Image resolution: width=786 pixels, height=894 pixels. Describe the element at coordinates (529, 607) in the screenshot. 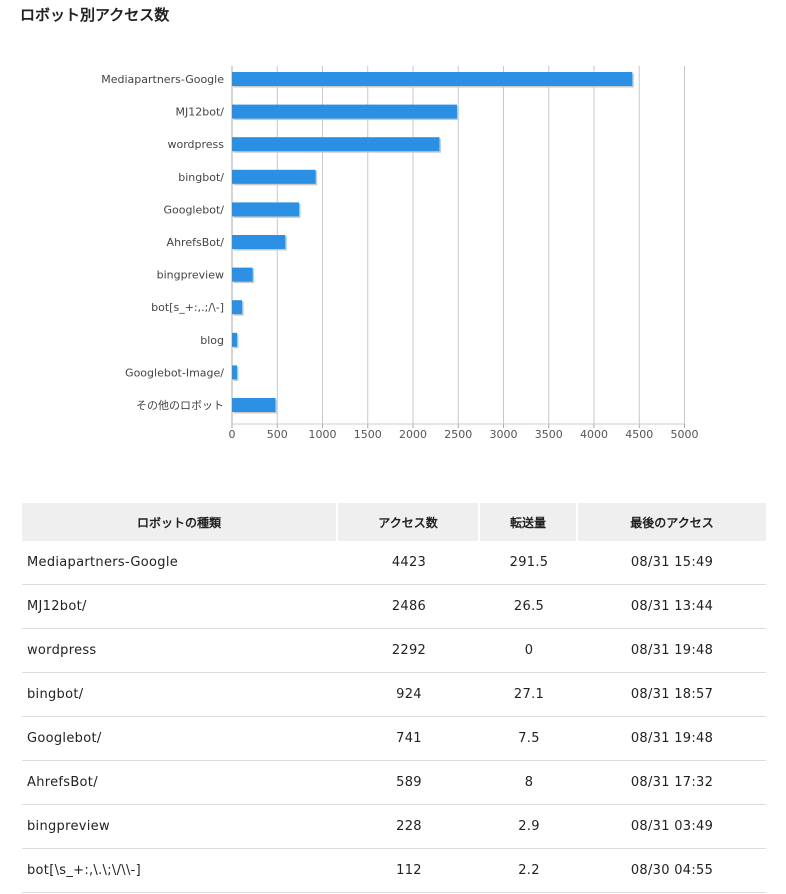

I see `cell-transfer: 26.5` at that location.